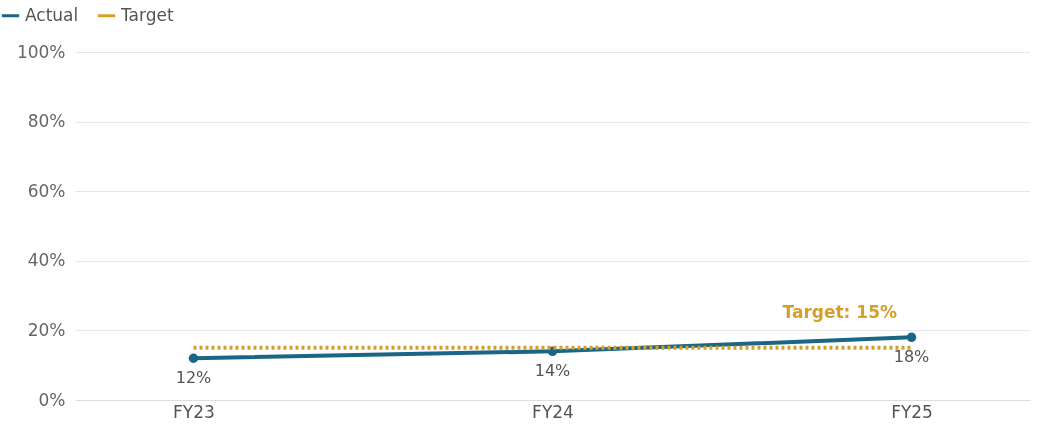  Describe the element at coordinates (52, 399) in the screenshot. I see `y-tick-label: 0%` at that location.